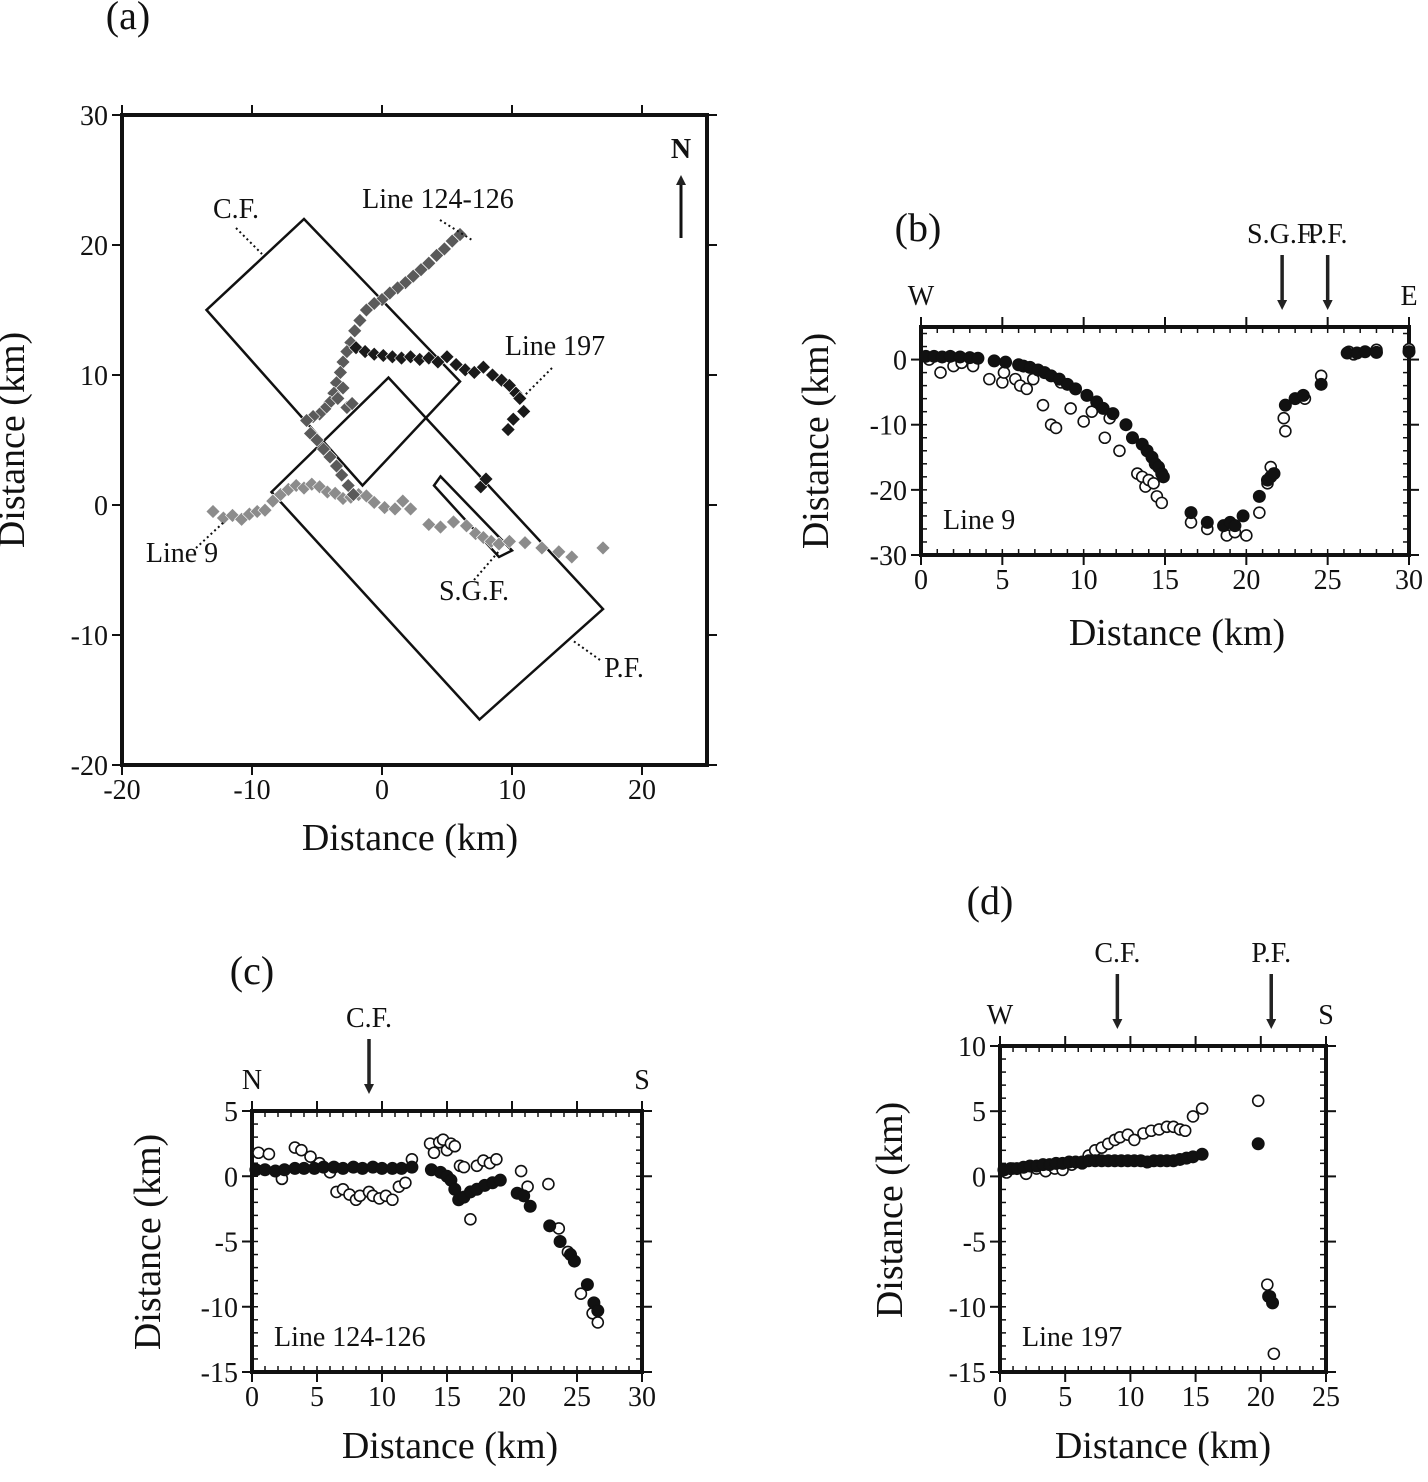  What do you see at coordinates (1326, 1015) in the screenshot?
I see `direction-label-right: S` at bounding box center [1326, 1015].